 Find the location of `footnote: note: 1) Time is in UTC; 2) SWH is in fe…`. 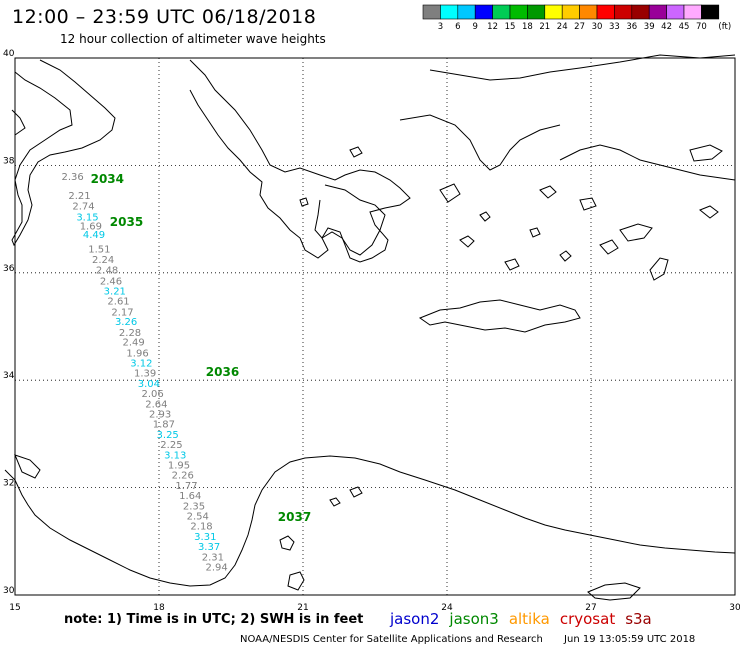

footnote: note: 1) Time is in UTC; 2) SWH is in fe… is located at coordinates (214, 619).